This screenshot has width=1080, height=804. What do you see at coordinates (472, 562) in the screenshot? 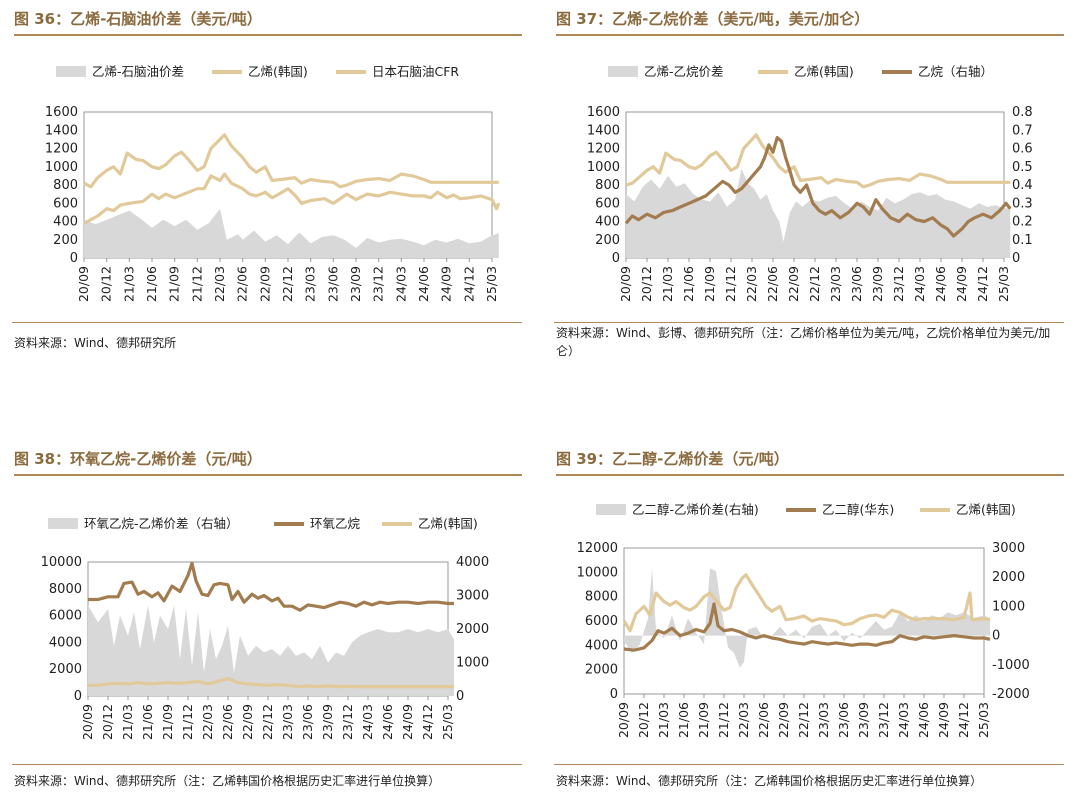
I see `y2-tick-label: 4000` at bounding box center [472, 562].